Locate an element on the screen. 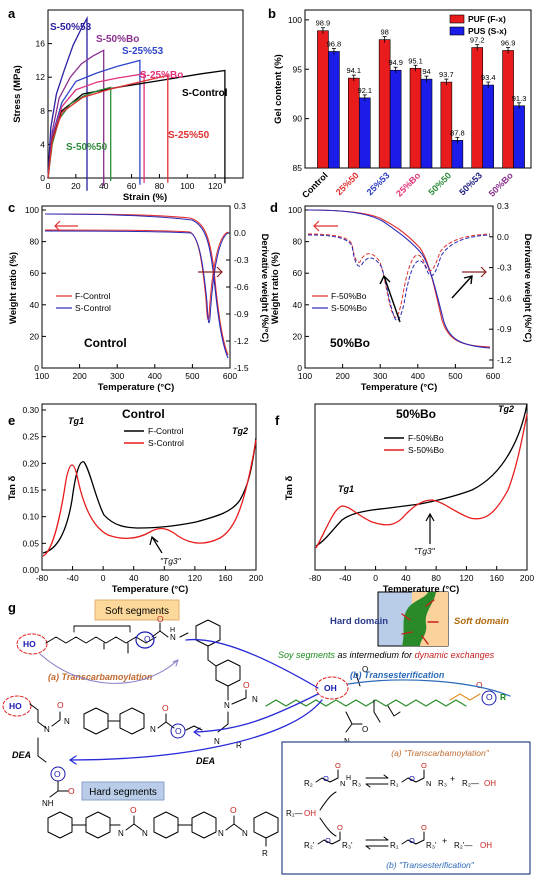 The height and width of the screenshot is (880, 539). y2-c-tick-label: -1.2 is located at coordinates (241, 341).